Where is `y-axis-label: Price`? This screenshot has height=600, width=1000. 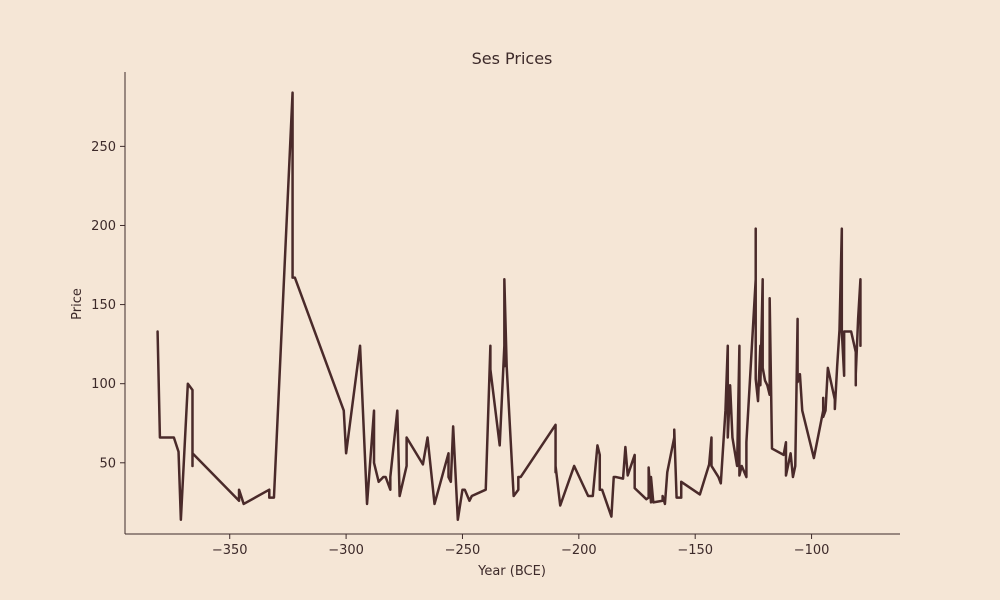
y-axis-label: Price is located at coordinates (77, 304).